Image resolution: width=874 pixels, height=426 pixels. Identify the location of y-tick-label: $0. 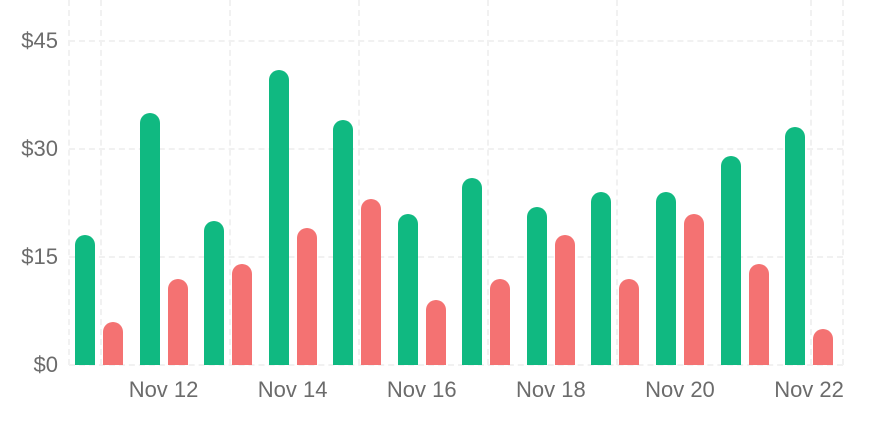
(45, 364).